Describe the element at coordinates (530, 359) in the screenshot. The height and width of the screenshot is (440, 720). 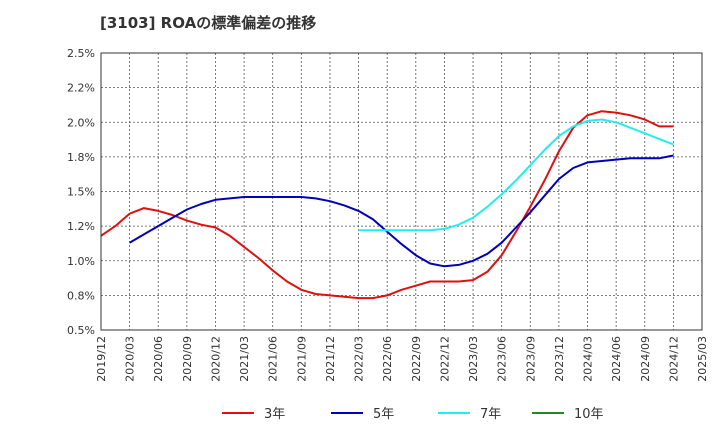
I see `x-tick-label: 2023/09` at that location.